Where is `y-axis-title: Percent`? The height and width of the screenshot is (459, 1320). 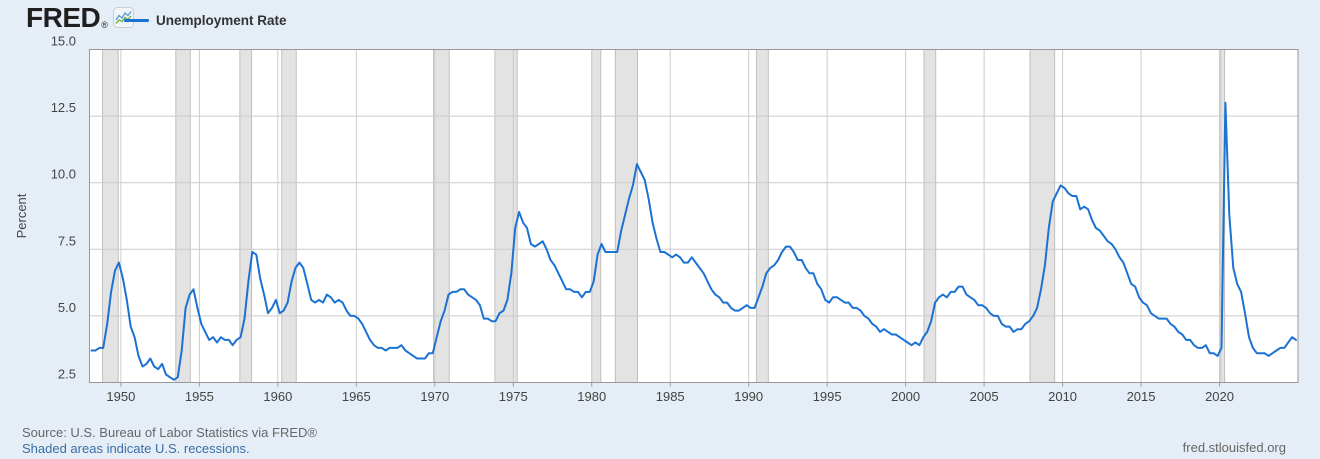 y-axis-title: Percent is located at coordinates (21, 216).